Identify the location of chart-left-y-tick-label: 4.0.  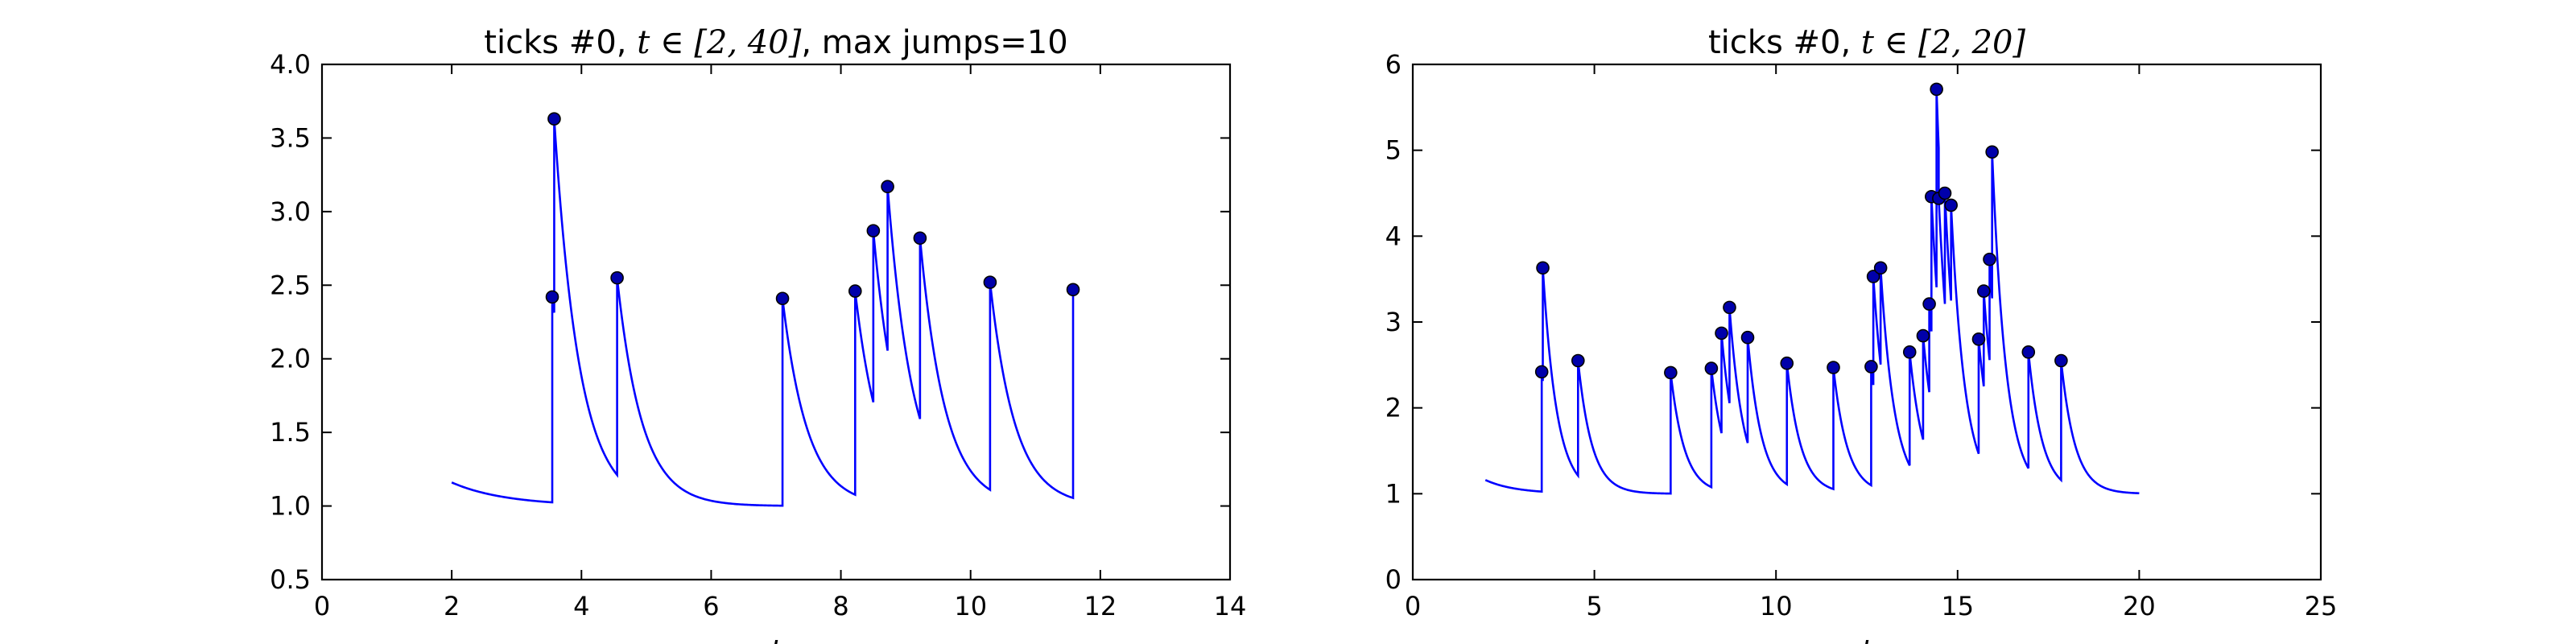
(290, 64).